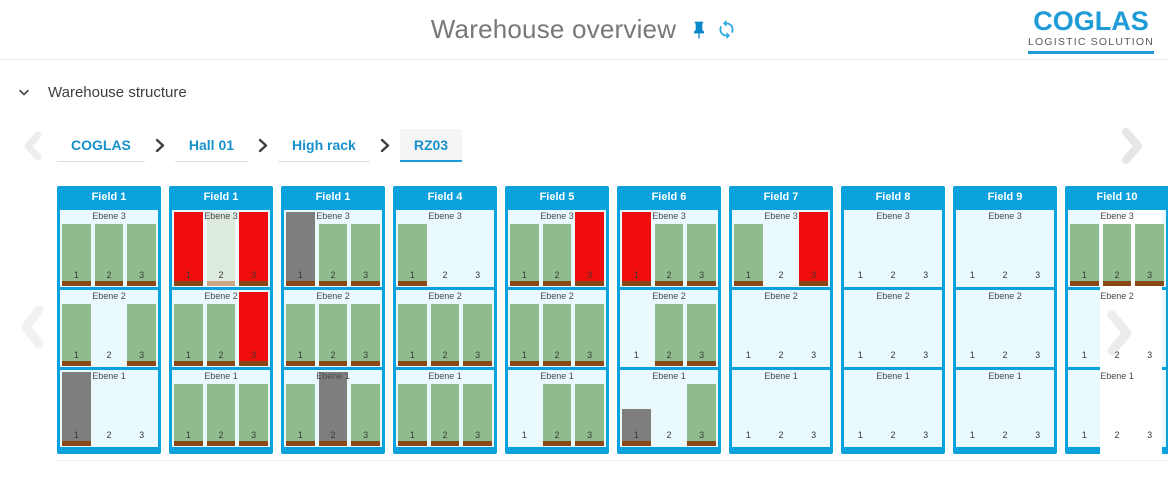 The height and width of the screenshot is (494, 1168). I want to click on warehouse-structure-toggle: Warehouse structure, so click(102, 92).